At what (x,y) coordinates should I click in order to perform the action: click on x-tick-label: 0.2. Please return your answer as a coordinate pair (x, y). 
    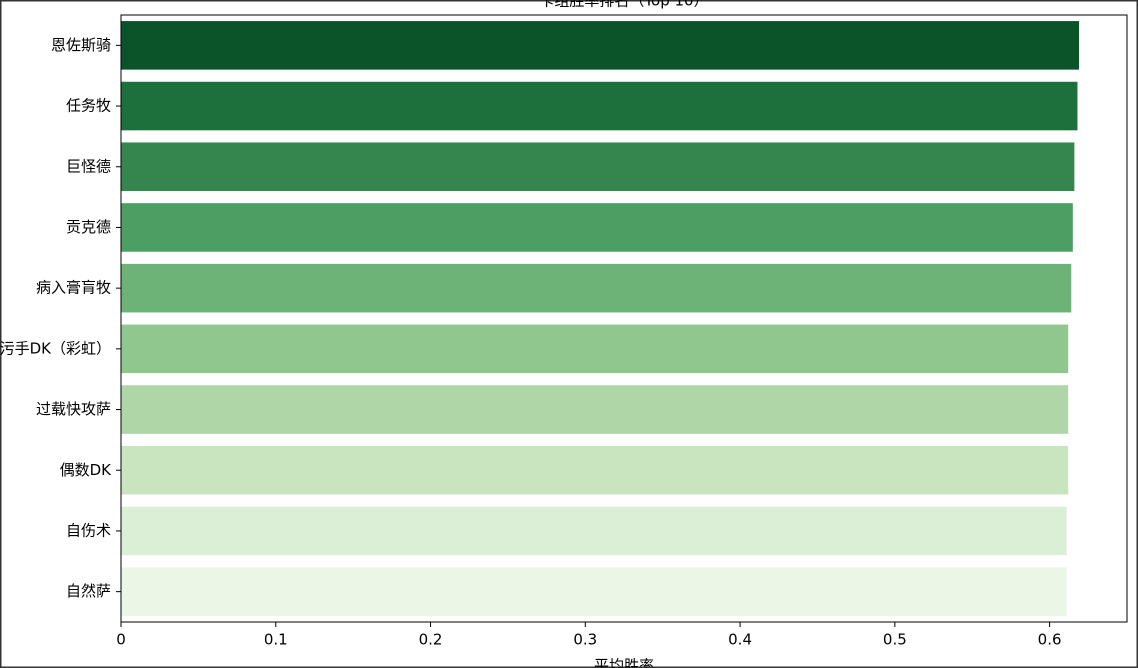
    Looking at the image, I should click on (431, 640).